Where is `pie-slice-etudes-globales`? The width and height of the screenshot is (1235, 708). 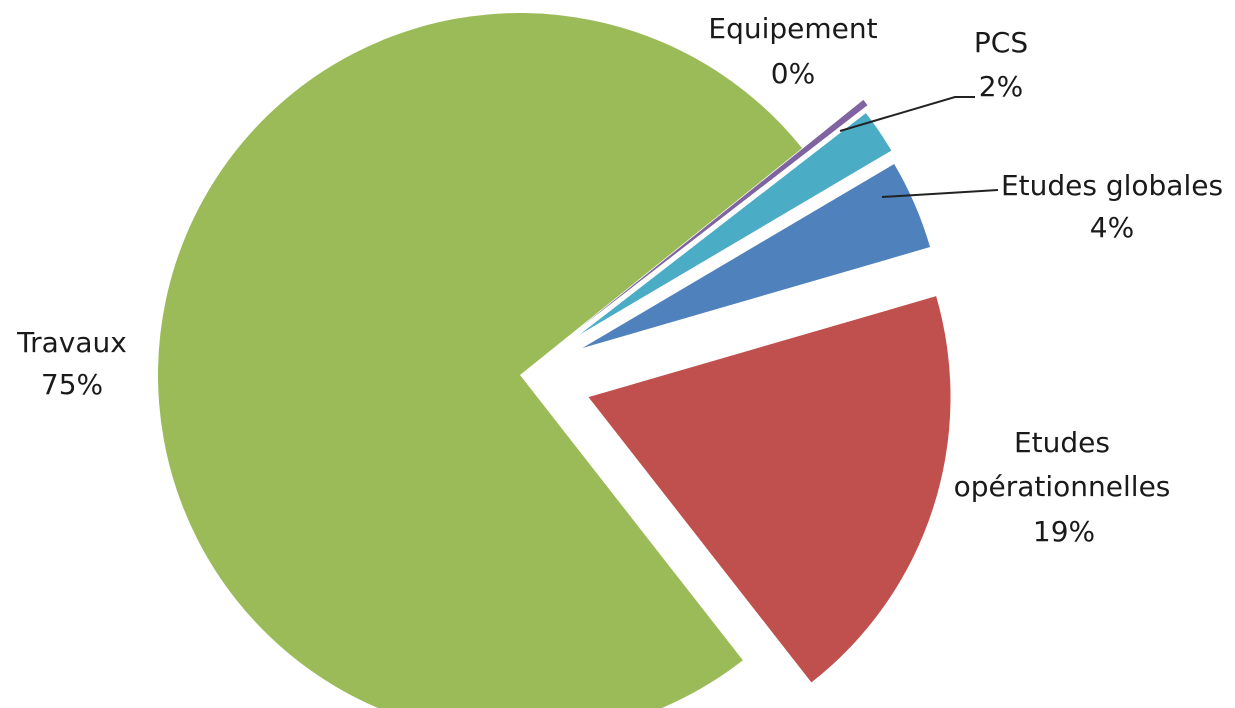 pie-slice-etudes-globales is located at coordinates (756, 256).